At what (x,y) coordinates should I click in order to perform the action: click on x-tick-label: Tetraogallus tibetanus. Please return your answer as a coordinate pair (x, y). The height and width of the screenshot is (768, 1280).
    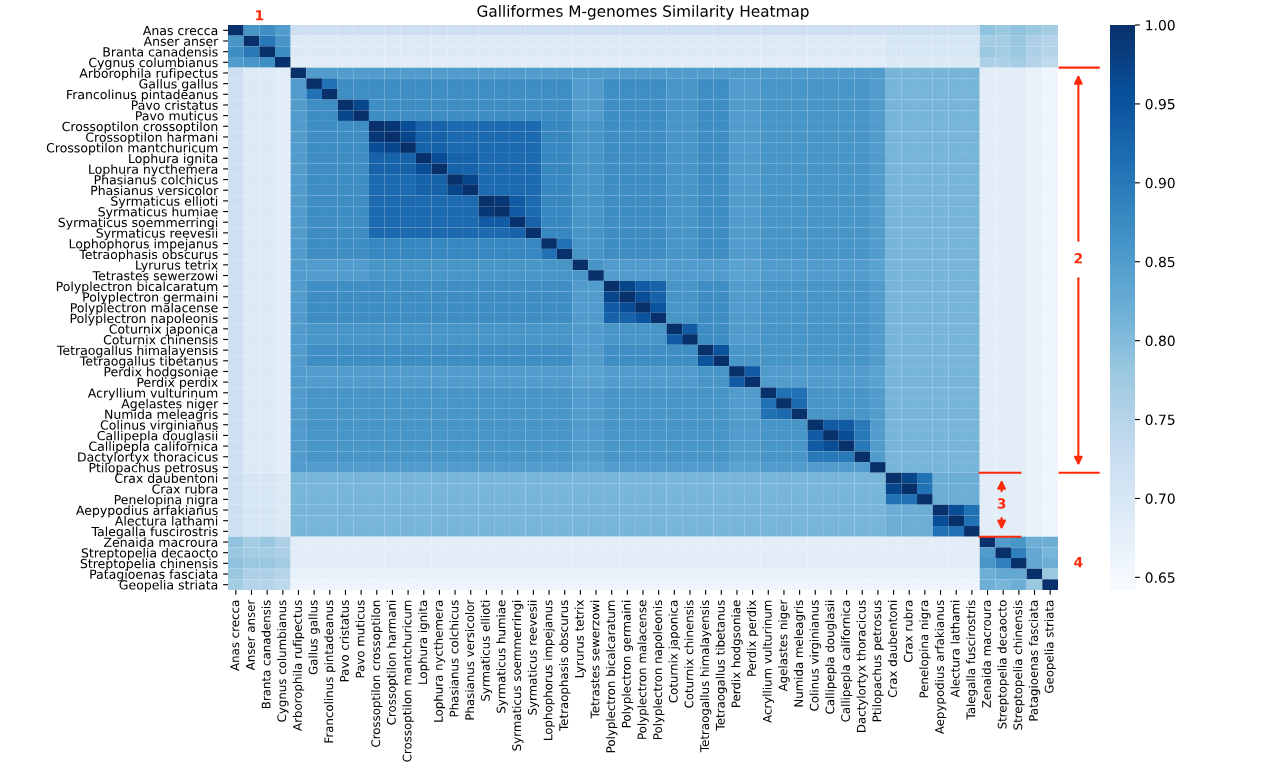
    Looking at the image, I should click on (721, 665).